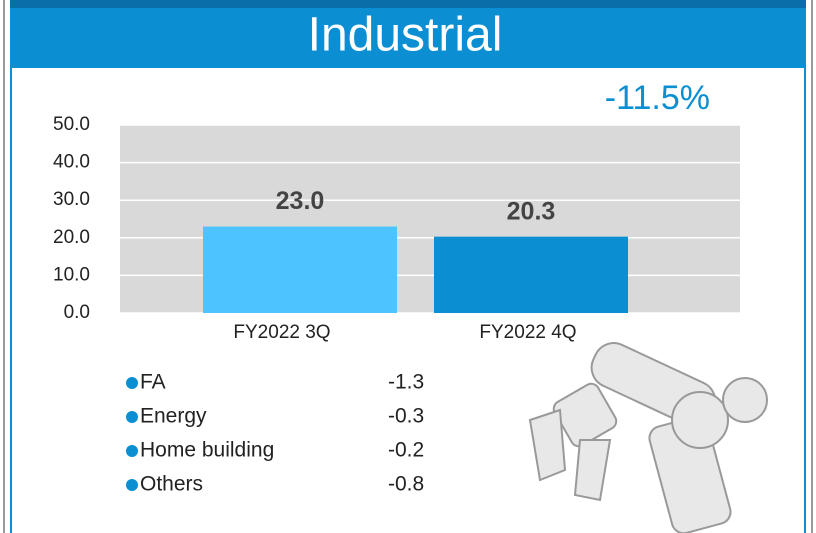 Image resolution: width=816 pixels, height=533 pixels. I want to click on value-label: 20.3, so click(531, 211).